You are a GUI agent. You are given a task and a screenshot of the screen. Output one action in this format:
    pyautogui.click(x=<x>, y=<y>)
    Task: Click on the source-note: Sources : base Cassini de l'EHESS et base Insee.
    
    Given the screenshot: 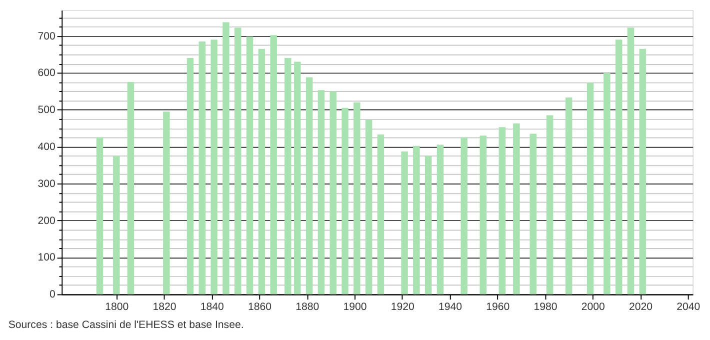 What is the action you would take?
    pyautogui.click(x=126, y=324)
    